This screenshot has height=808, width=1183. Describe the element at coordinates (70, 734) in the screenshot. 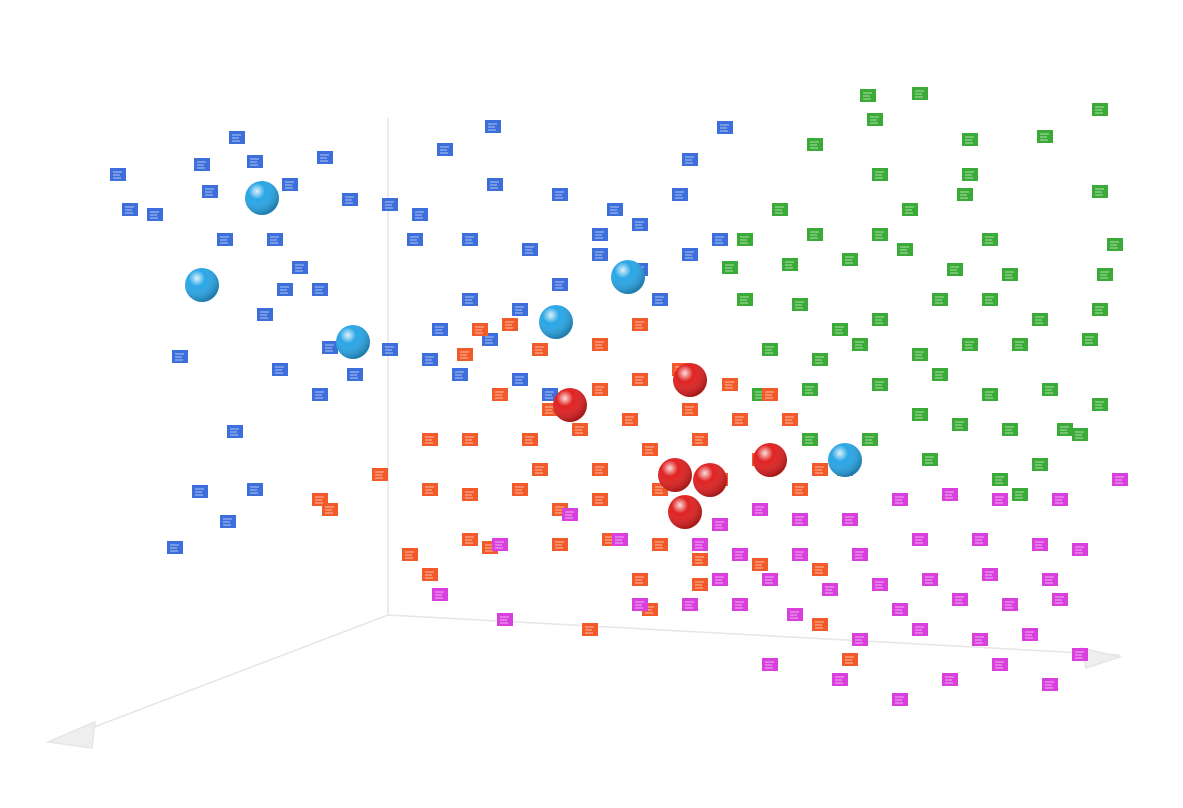

I see `axis-arrow` at that location.